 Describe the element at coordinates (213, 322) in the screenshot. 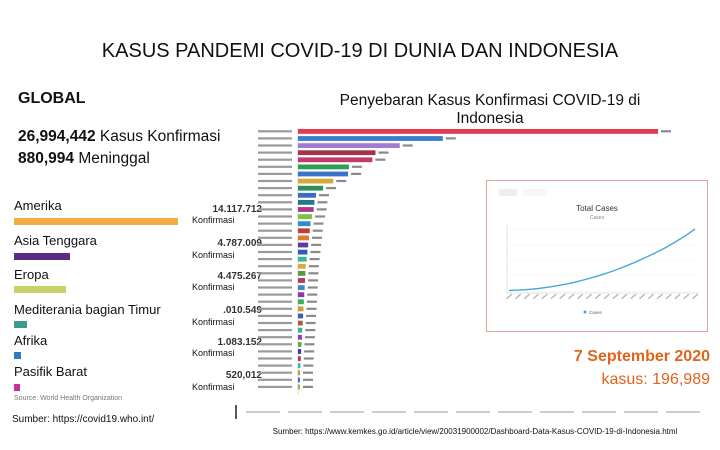

I see `region-unit-mediterania: Konfirmasi` at that location.